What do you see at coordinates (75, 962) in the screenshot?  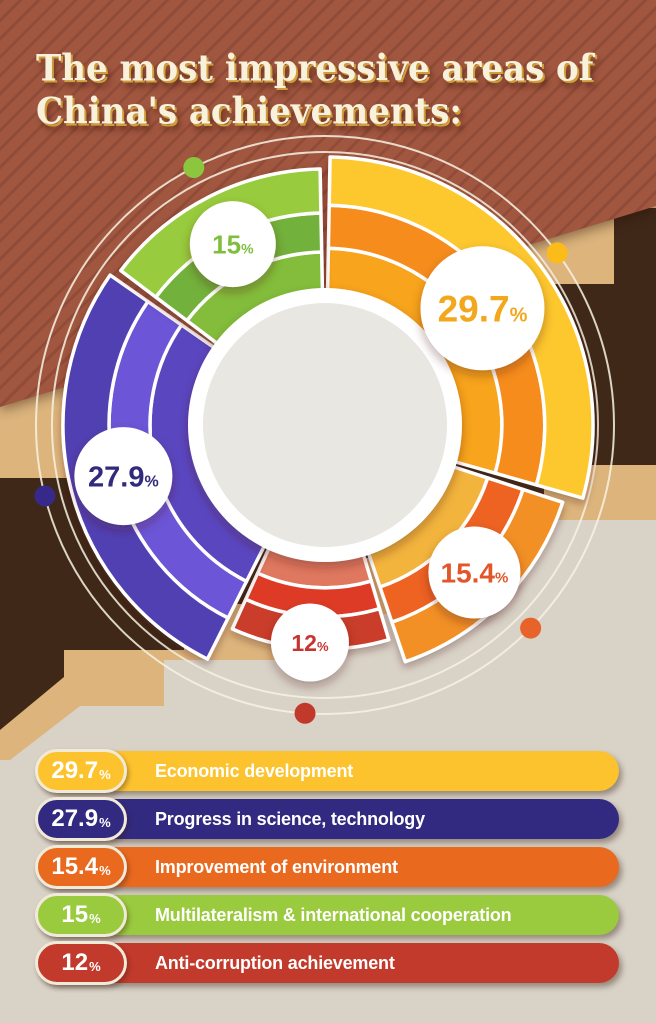 I see `legend-value: 12` at bounding box center [75, 962].